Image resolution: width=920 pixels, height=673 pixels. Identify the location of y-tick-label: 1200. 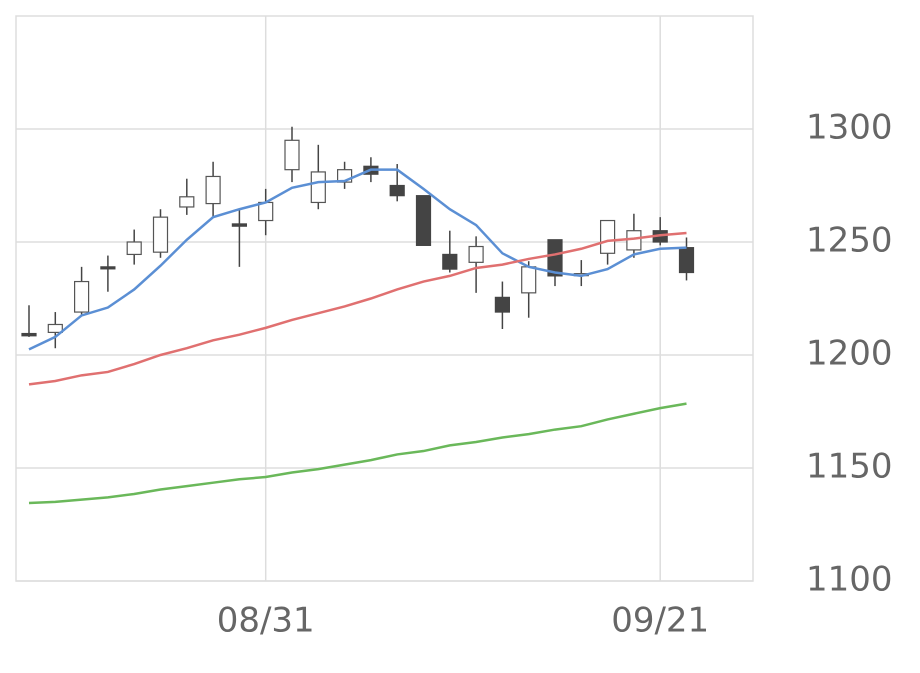
(849, 354).